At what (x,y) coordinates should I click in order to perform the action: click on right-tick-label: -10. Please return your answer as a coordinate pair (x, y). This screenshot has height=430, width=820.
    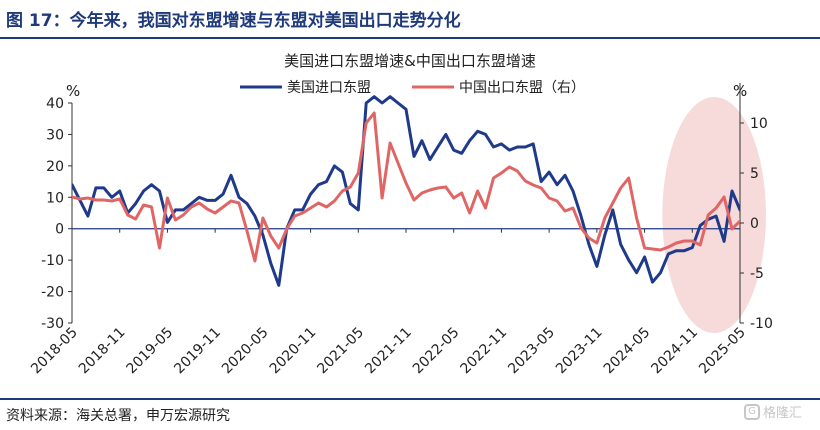
    Looking at the image, I should click on (761, 324).